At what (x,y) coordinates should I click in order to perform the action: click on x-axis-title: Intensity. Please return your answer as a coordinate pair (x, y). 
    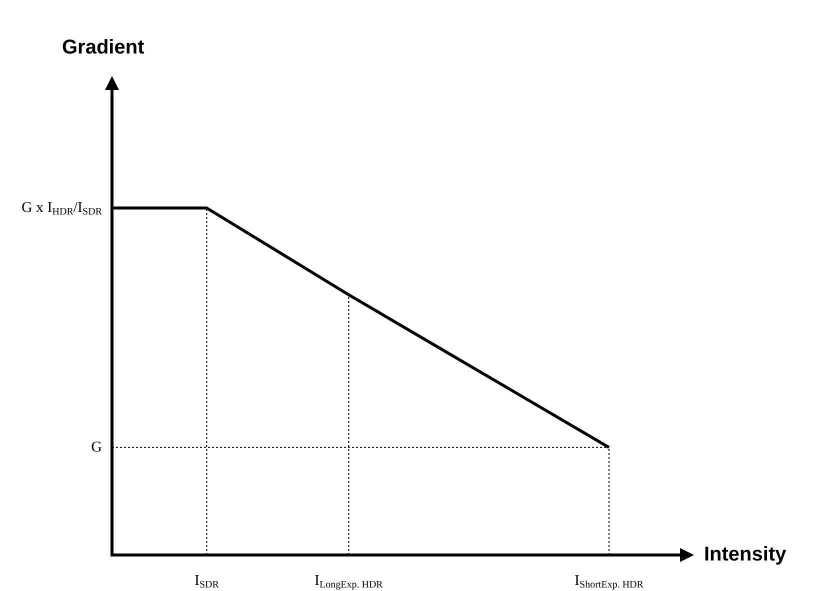
    Looking at the image, I should click on (746, 555).